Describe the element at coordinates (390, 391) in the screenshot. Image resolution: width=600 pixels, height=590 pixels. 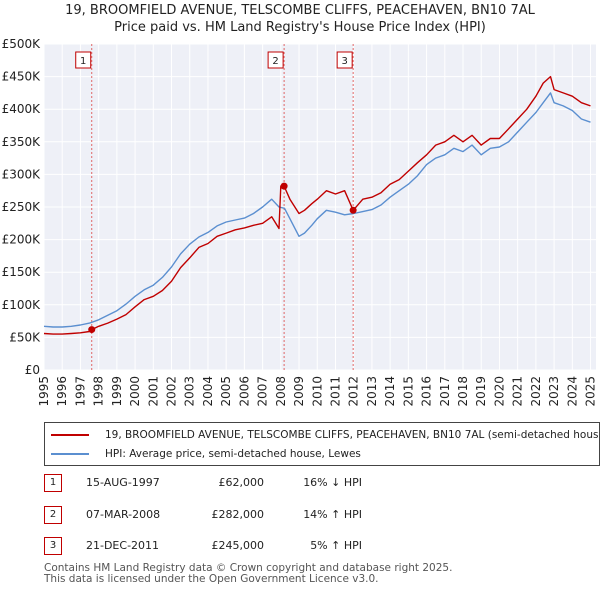
I see `x-tick-label: 2014` at that location.